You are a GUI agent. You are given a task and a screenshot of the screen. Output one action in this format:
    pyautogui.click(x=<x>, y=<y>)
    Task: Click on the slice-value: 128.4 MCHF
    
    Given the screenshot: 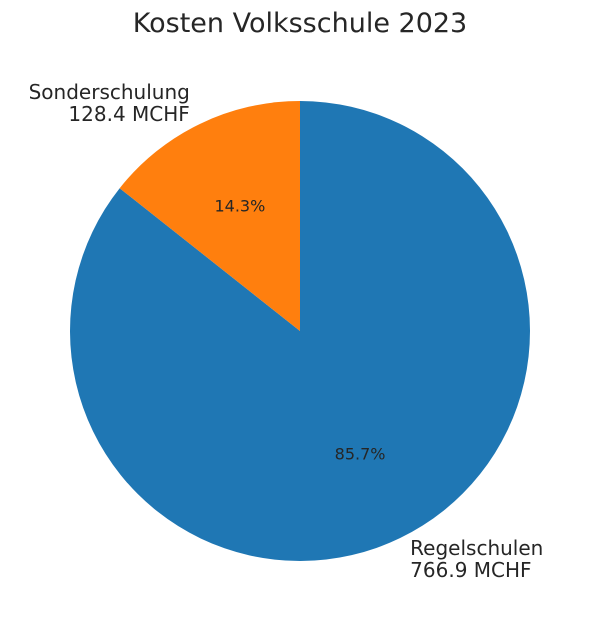 What is the action you would take?
    pyautogui.click(x=128, y=114)
    